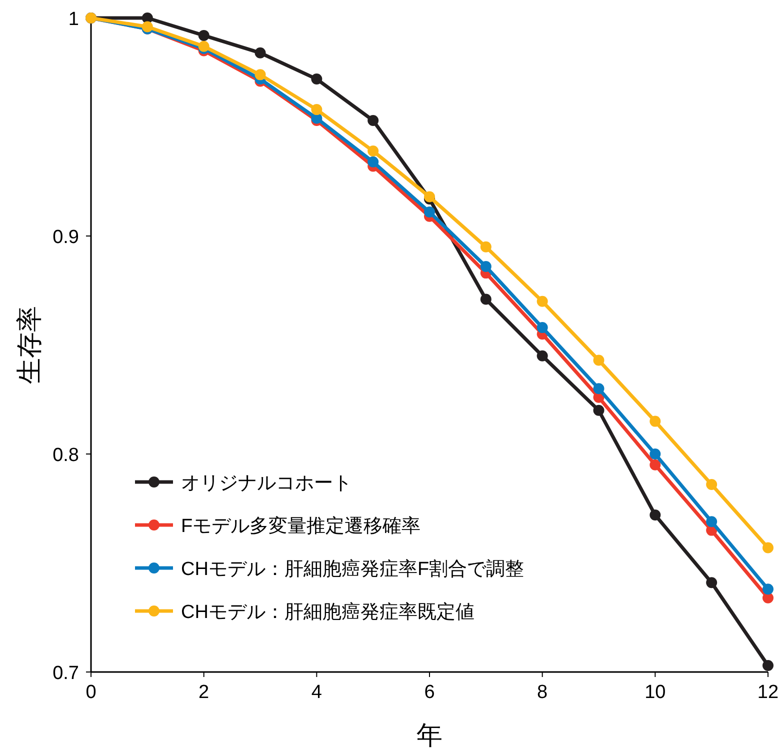 Image resolution: width=779 pixels, height=751 pixels. What do you see at coordinates (65, 237) in the screenshot?
I see `y-tick-label: 0.9` at bounding box center [65, 237].